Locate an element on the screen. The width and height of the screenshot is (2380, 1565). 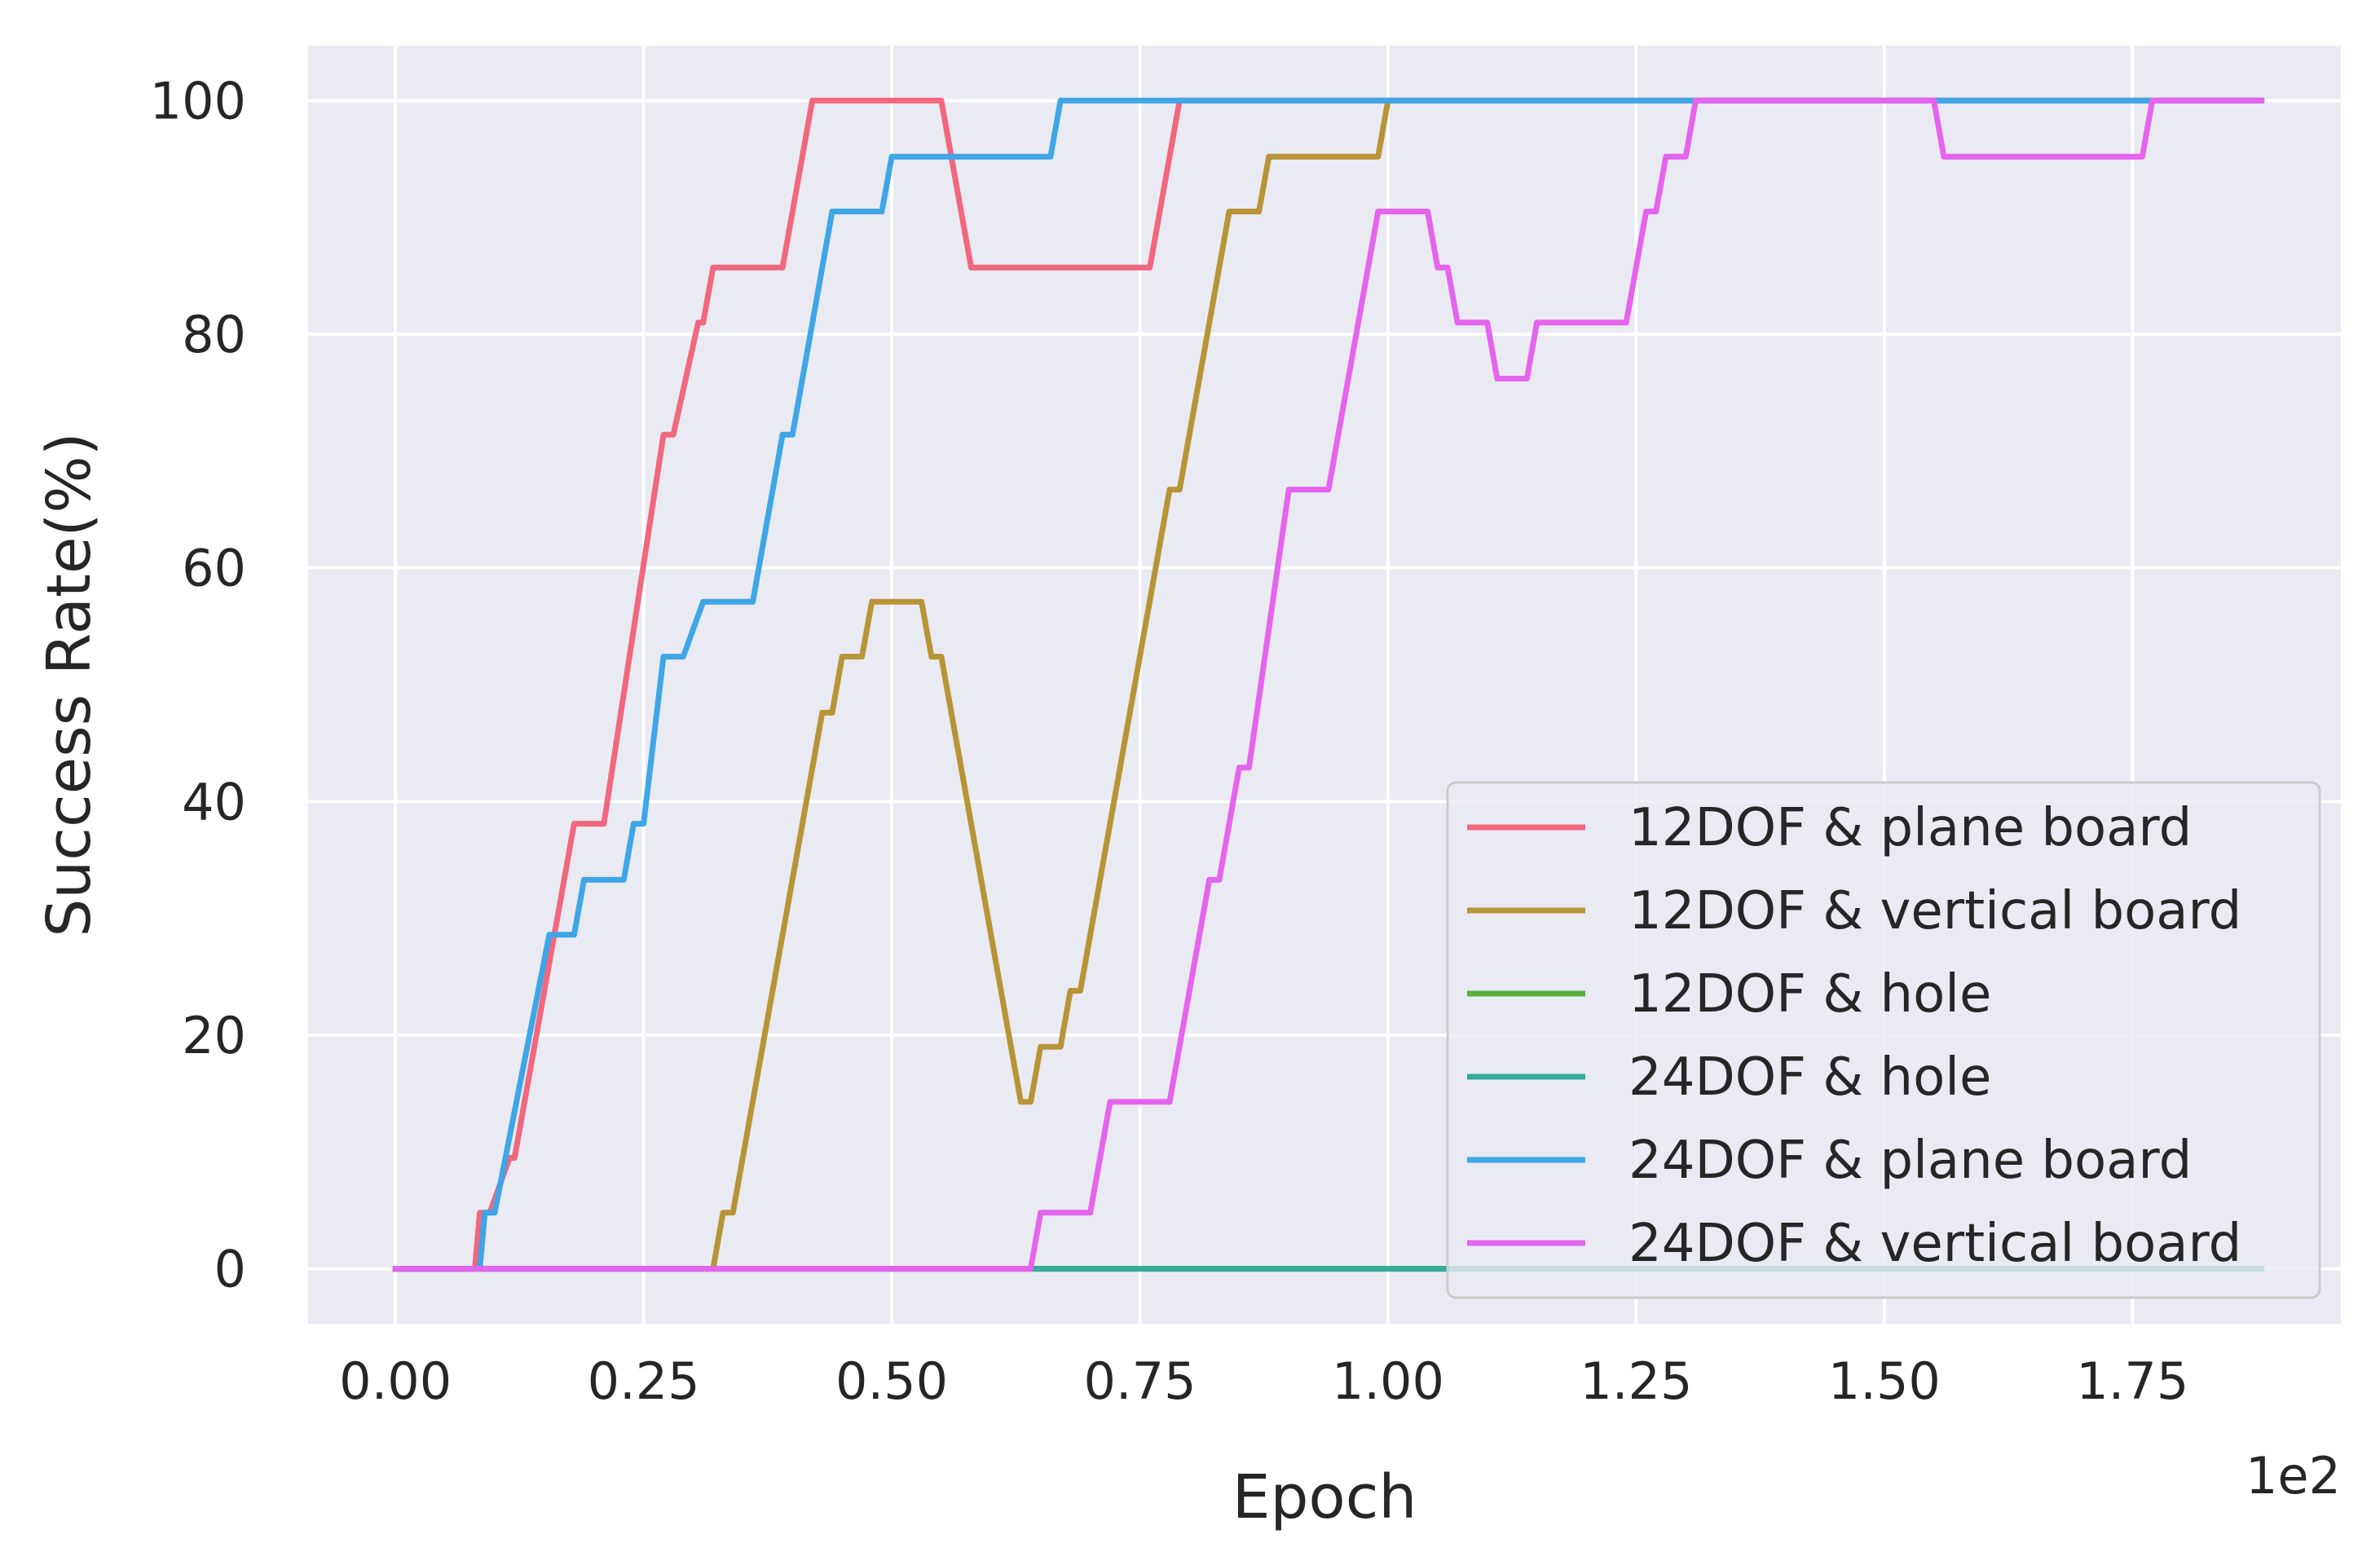
y-tick-label: 40 is located at coordinates (214, 801).